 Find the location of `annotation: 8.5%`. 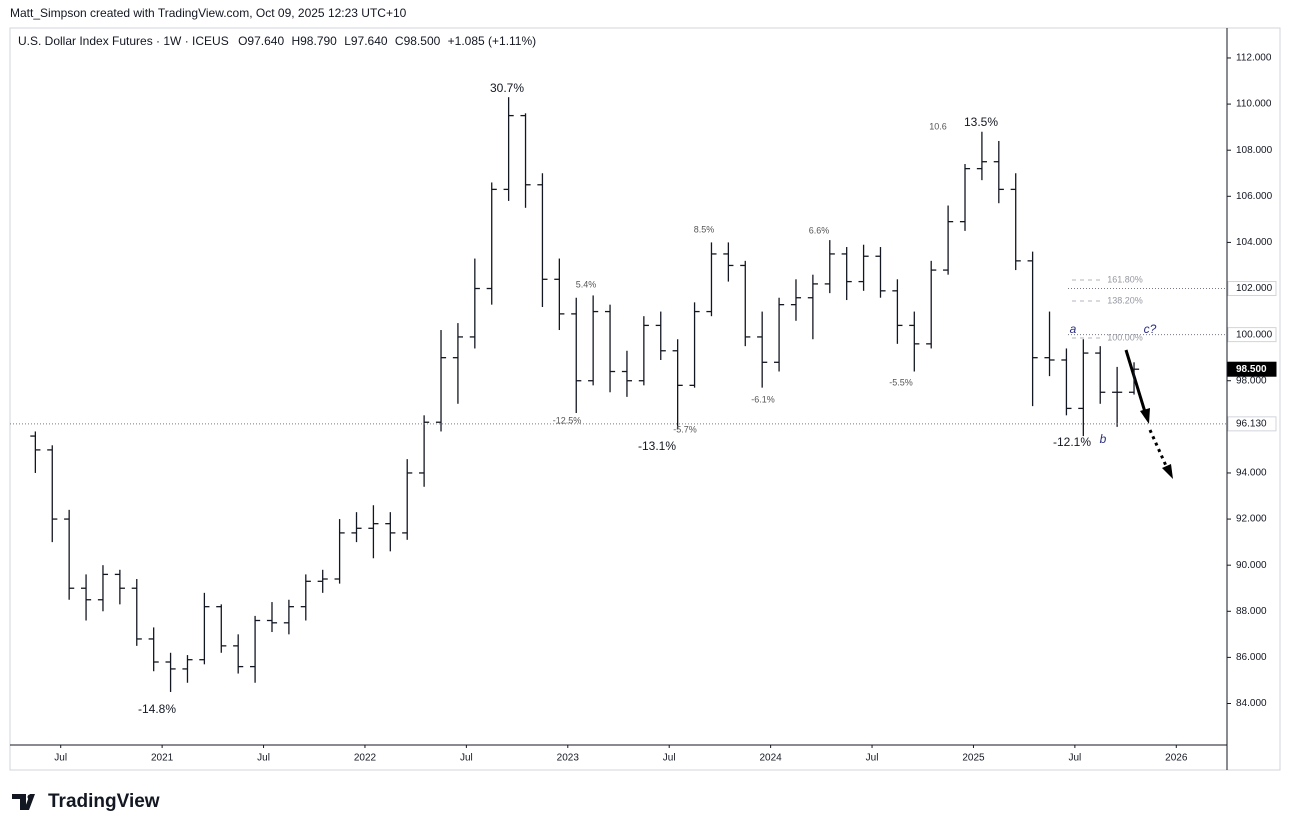

annotation: 8.5% is located at coordinates (704, 229).